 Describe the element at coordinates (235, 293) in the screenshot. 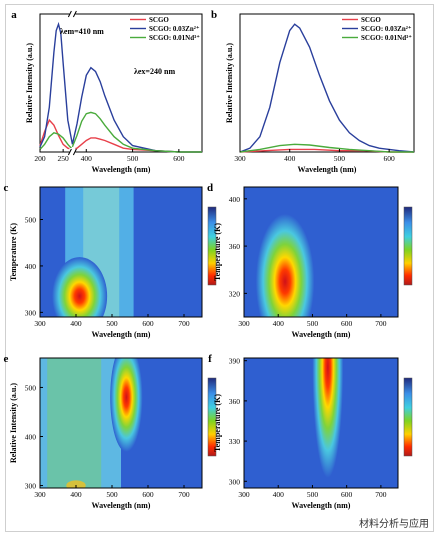

I see `y-tick-label: 320` at that location.